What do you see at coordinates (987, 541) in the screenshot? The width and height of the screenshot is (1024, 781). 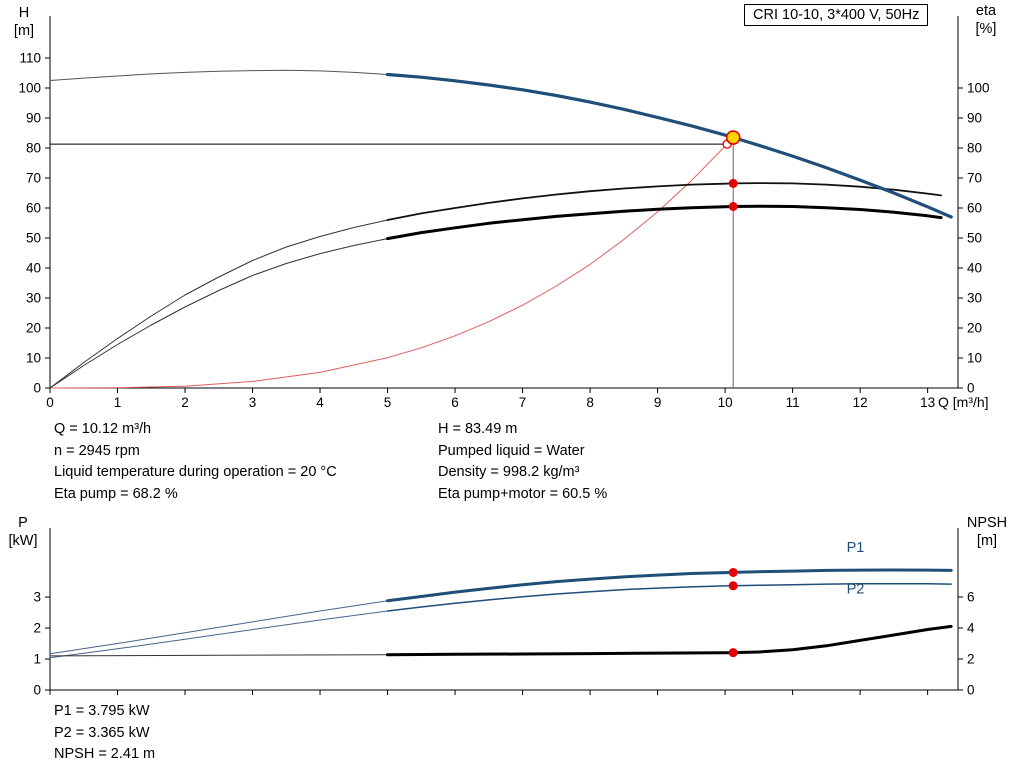 I see `npsh-axis-unit: [m]` at bounding box center [987, 541].